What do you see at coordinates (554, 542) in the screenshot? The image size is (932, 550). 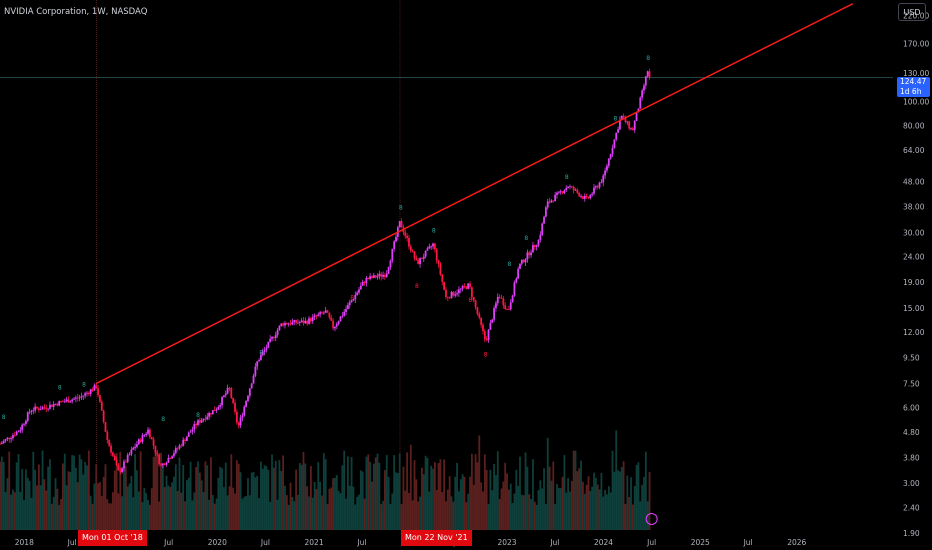 I see `time-tick-label: Jul` at bounding box center [554, 542].